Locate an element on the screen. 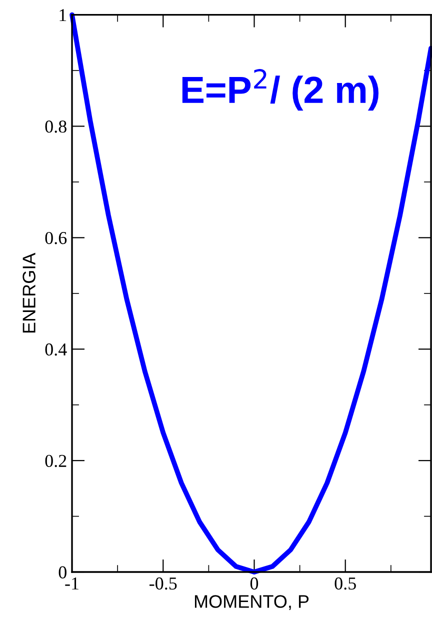  y-tick-label: 0.4 is located at coordinates (56, 349).